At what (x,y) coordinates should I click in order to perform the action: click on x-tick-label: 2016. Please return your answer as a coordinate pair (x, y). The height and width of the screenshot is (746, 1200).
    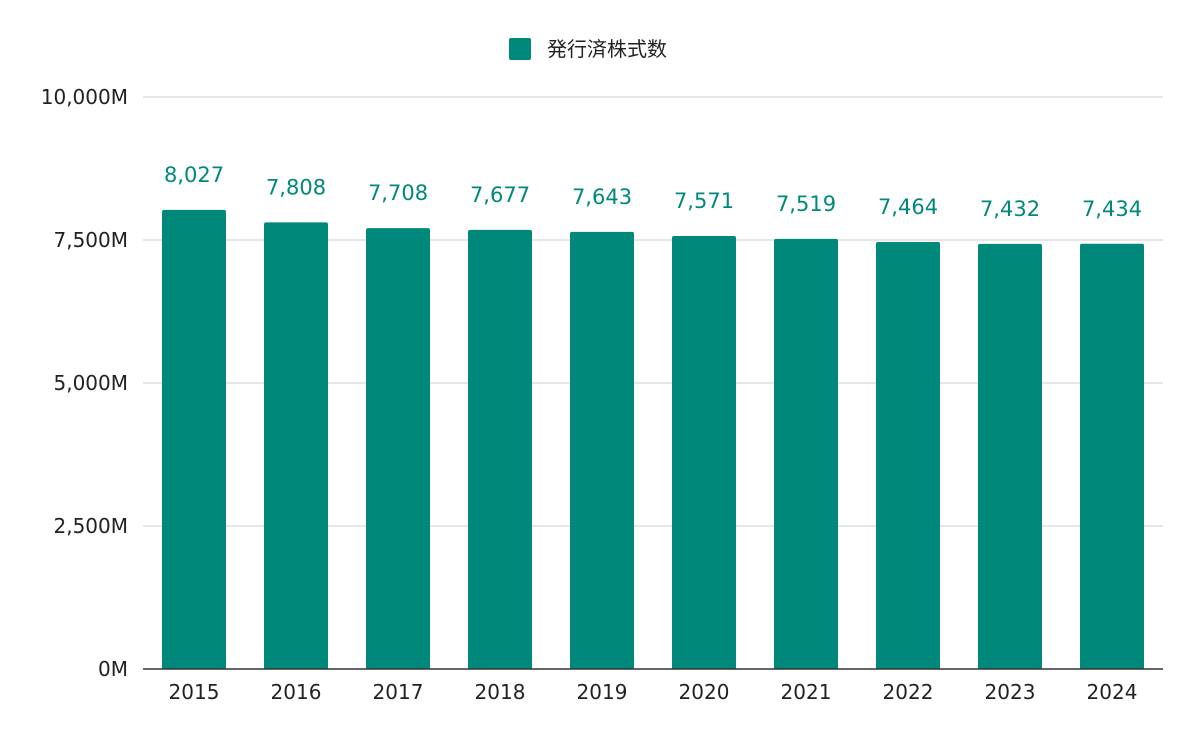
    Looking at the image, I should click on (296, 692).